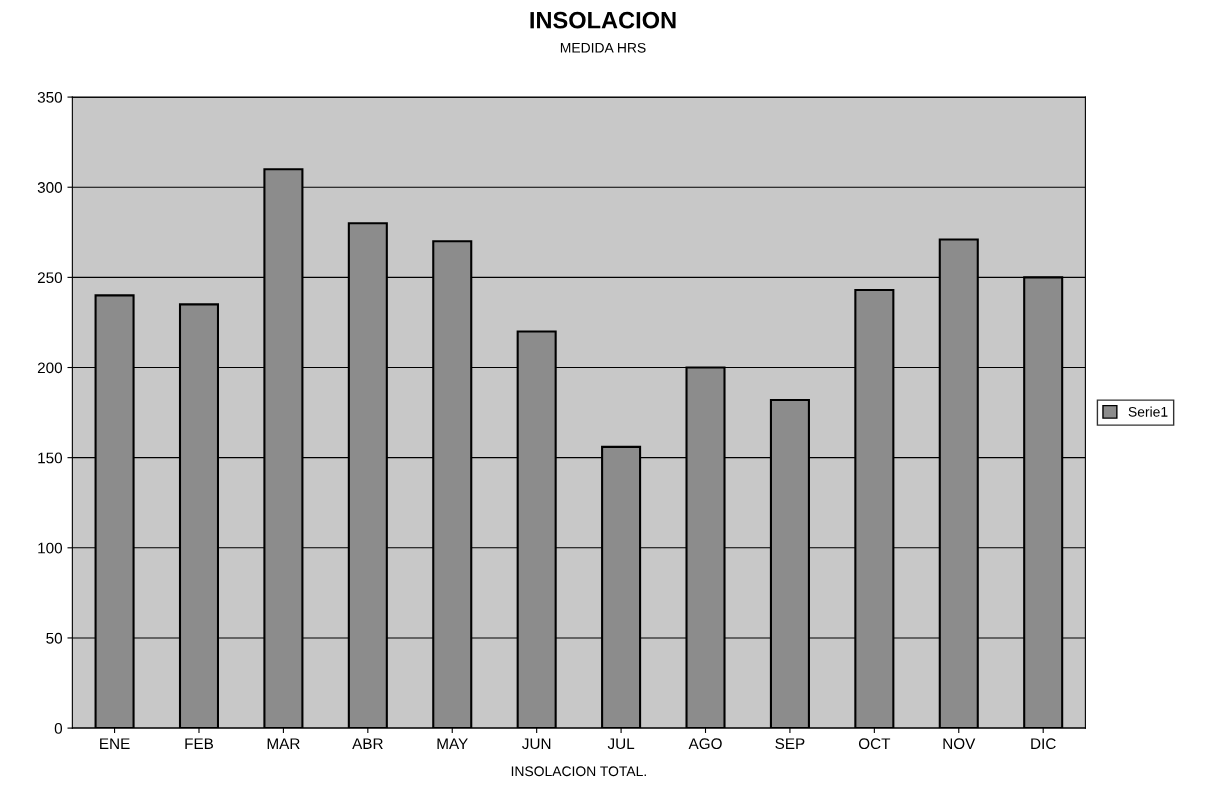  Describe the element at coordinates (790, 744) in the screenshot. I see `x-tick-label: SEP` at that location.